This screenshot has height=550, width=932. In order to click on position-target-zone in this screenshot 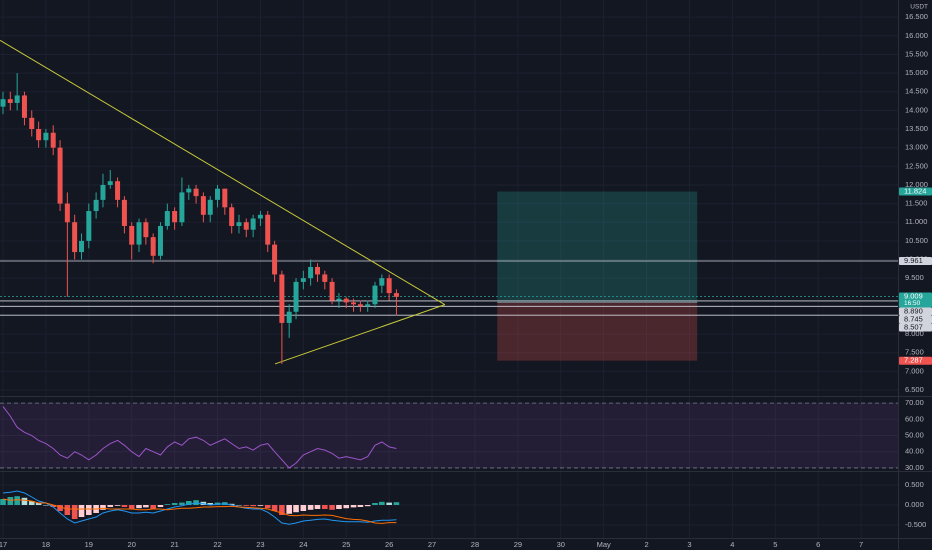, I will do `click(597, 247)`.